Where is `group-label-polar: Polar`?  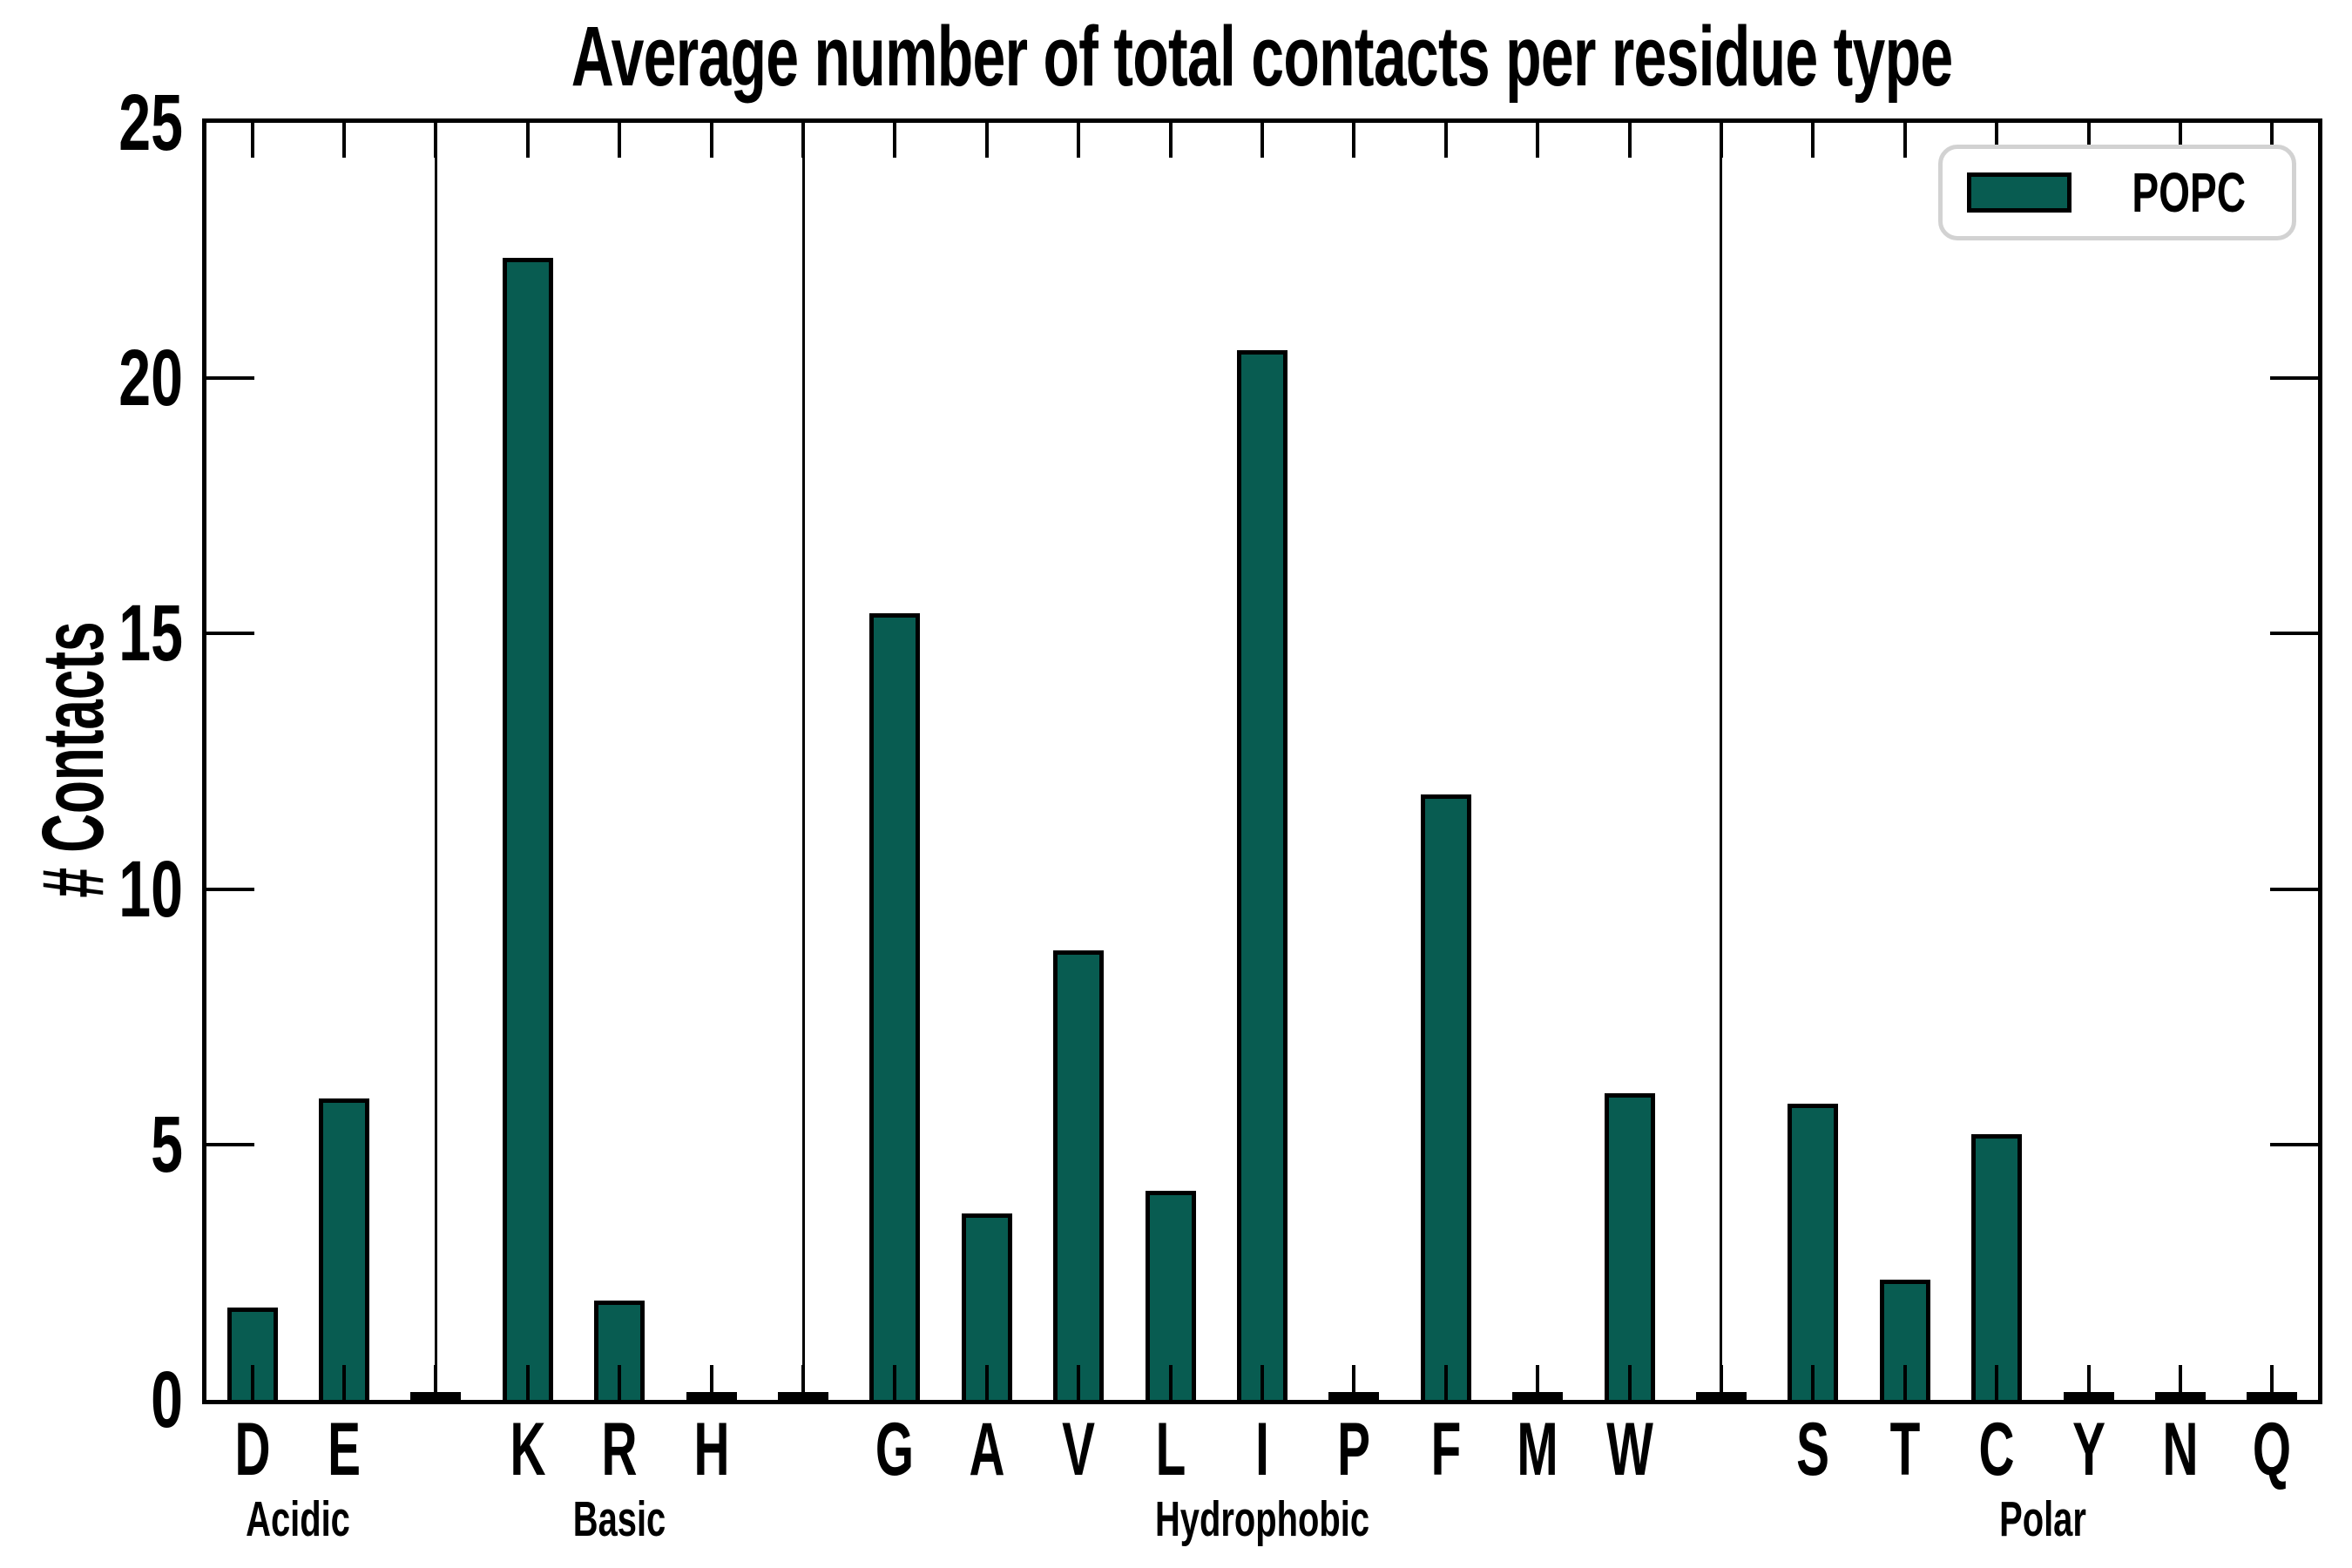 group-label-polar: Polar is located at coordinates (2042, 1519).